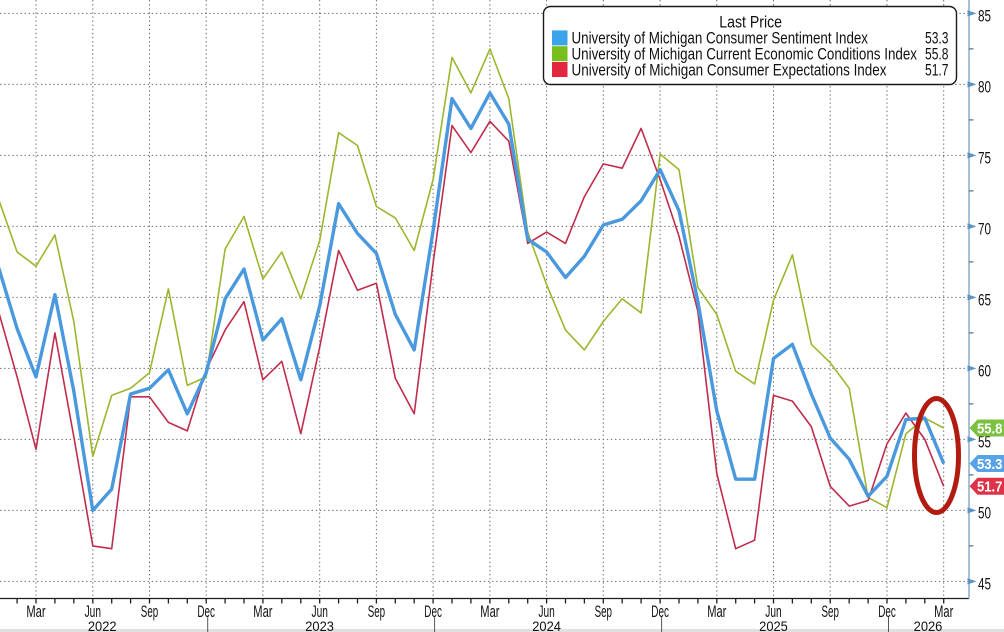 Image resolution: width=1004 pixels, height=632 pixels. Describe the element at coordinates (984, 441) in the screenshot. I see `svg-text: 55` at that location.